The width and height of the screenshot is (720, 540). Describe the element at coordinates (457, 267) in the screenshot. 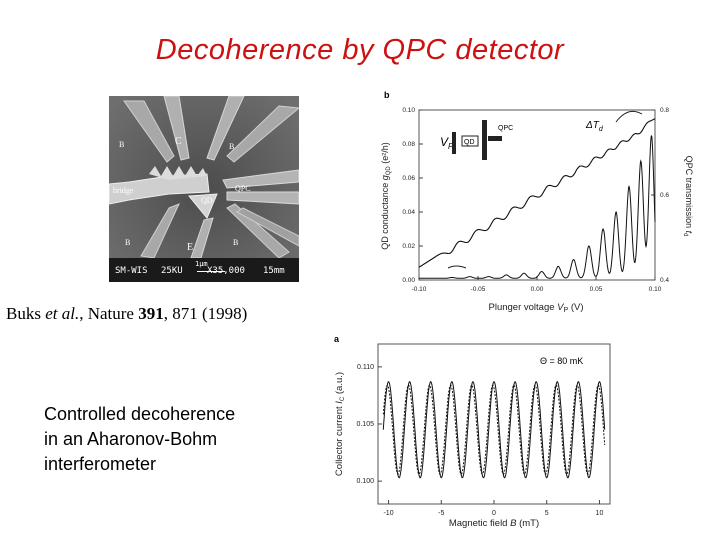

I see `chart-b-arrow-left` at that location.